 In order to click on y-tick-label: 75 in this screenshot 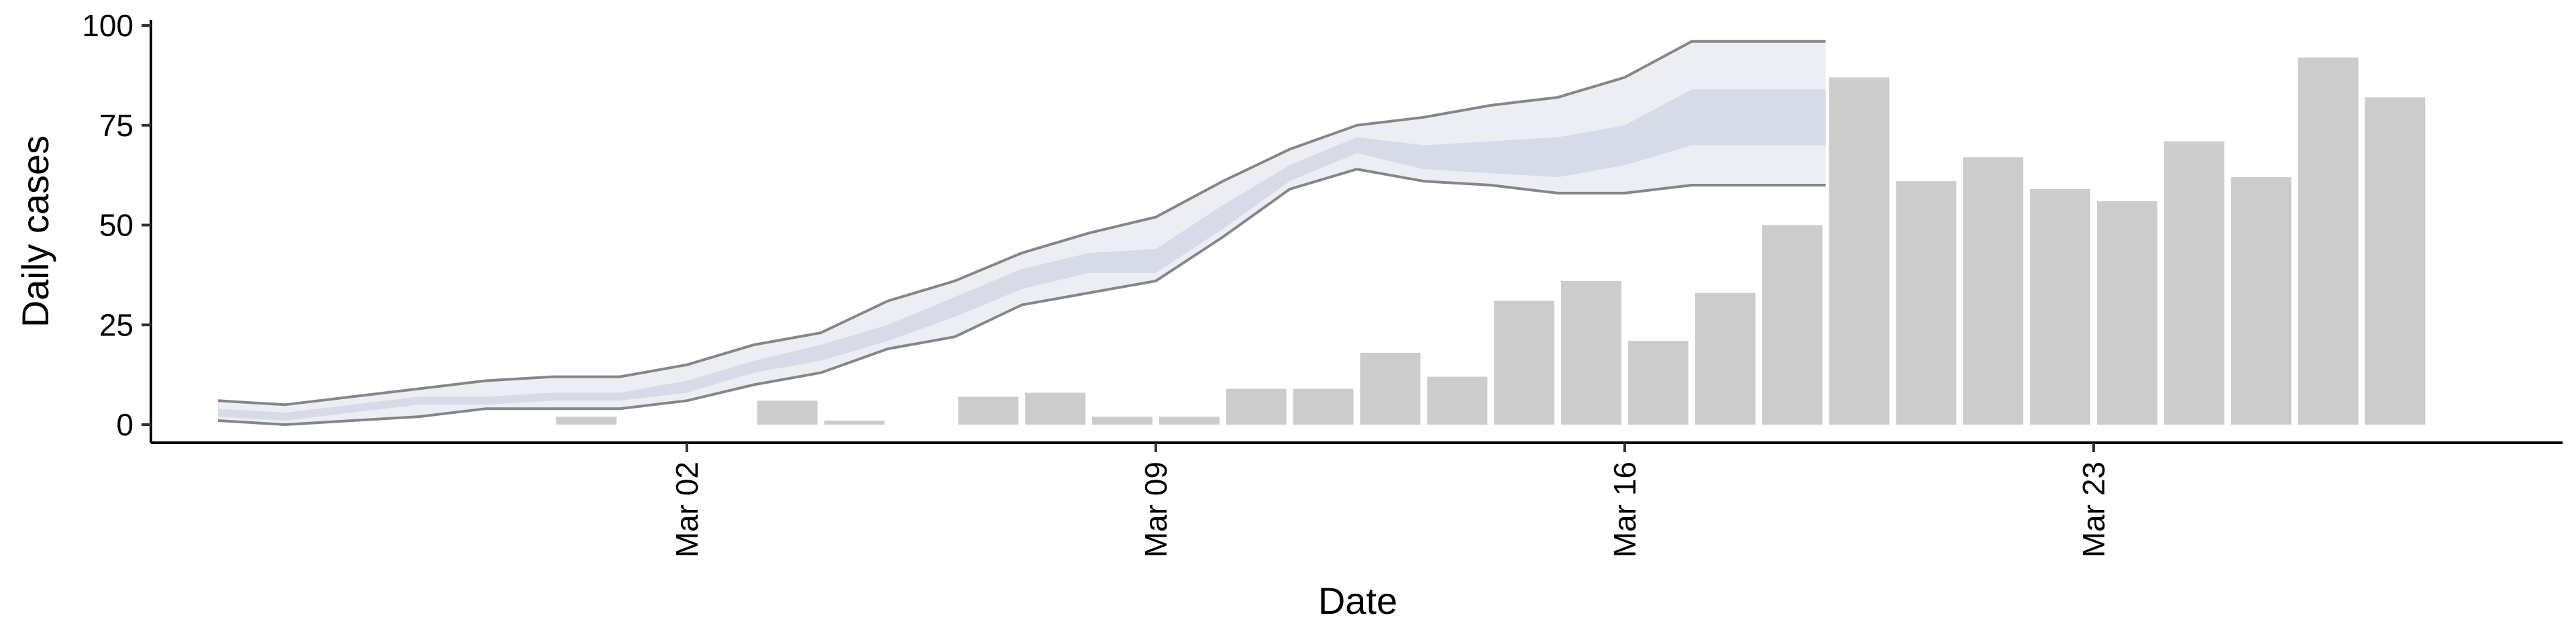, I will do `click(116, 125)`.